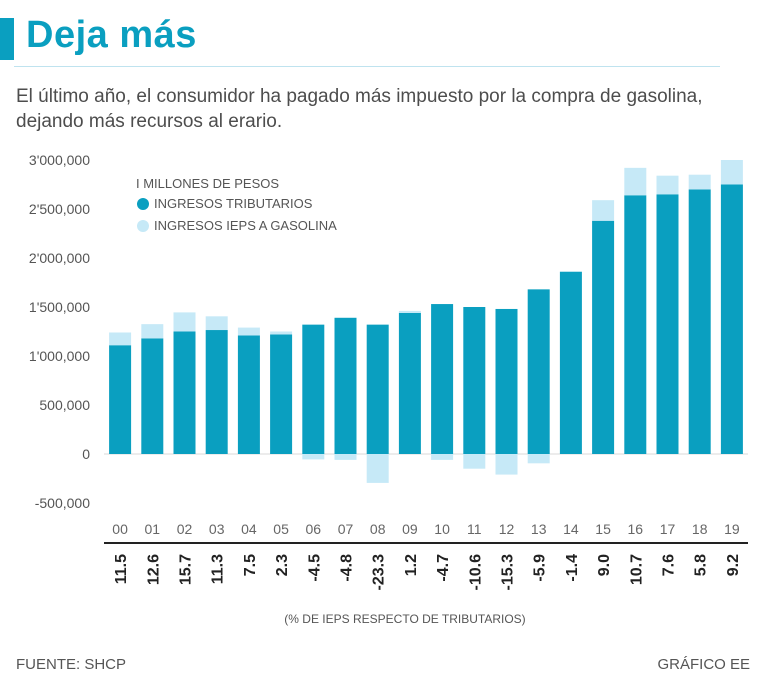 Image resolution: width=768 pixels, height=695 pixels. What do you see at coordinates (64, 405) in the screenshot?
I see `y-tick-label: 500,000` at bounding box center [64, 405].